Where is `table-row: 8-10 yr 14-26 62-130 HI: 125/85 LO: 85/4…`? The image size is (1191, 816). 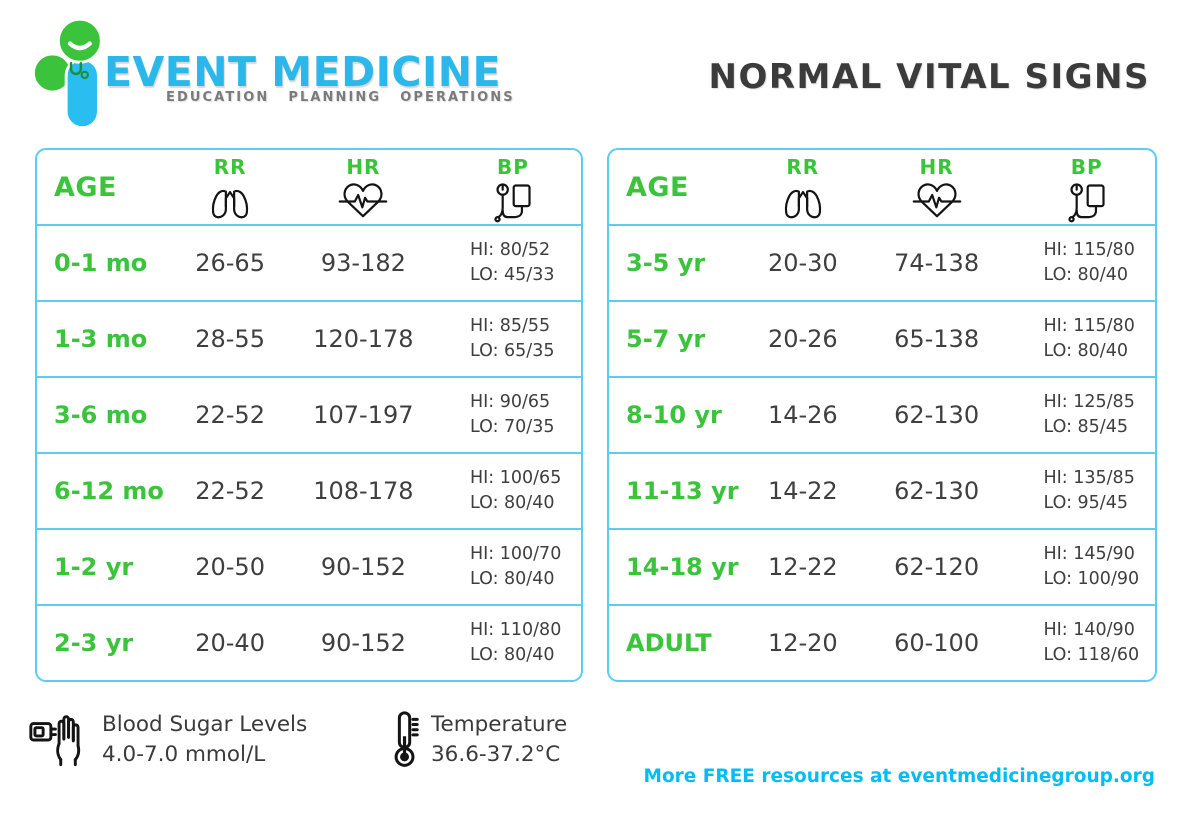 table-row: 8-10 yr 14-26 62-130 HI: 125/85 LO: 85/4… is located at coordinates (882, 414).